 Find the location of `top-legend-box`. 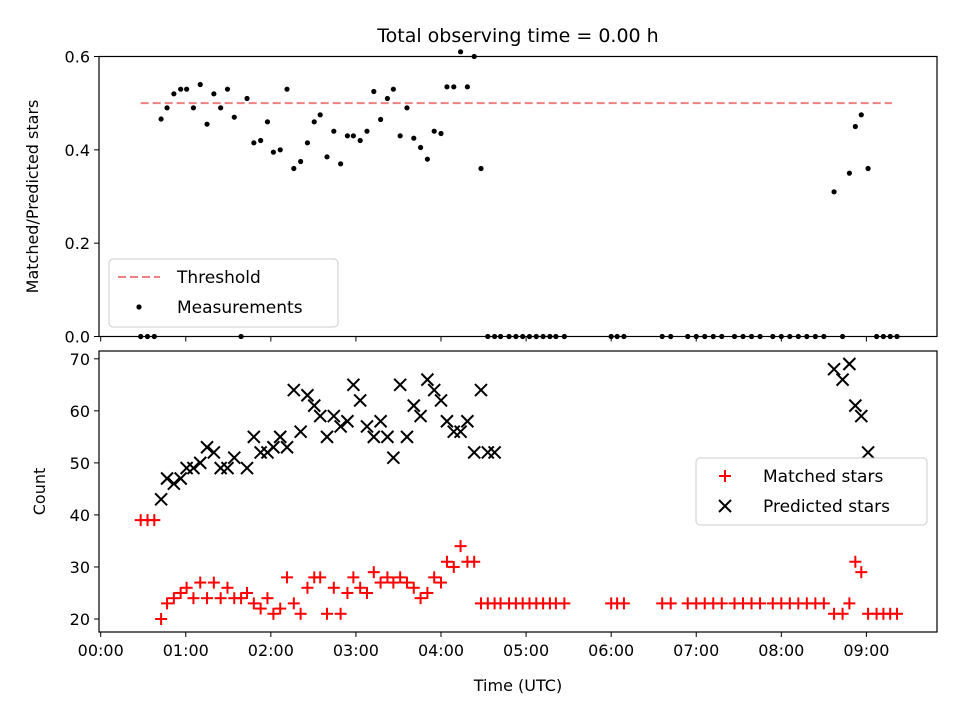

top-legend-box is located at coordinates (223, 293).